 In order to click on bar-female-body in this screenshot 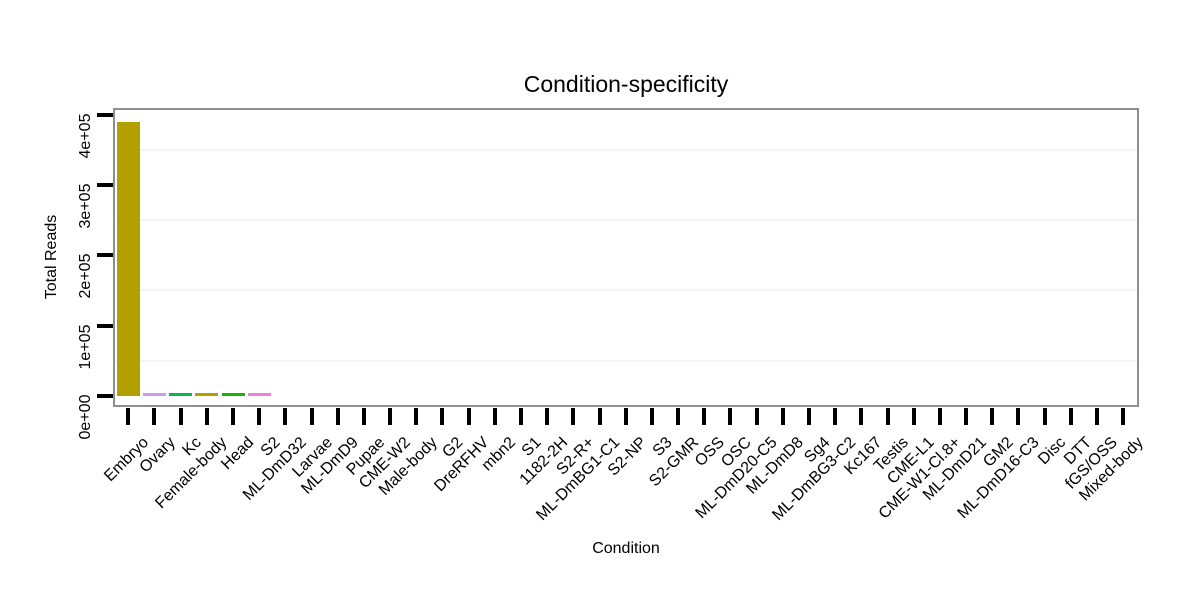, I will do `click(207, 394)`.